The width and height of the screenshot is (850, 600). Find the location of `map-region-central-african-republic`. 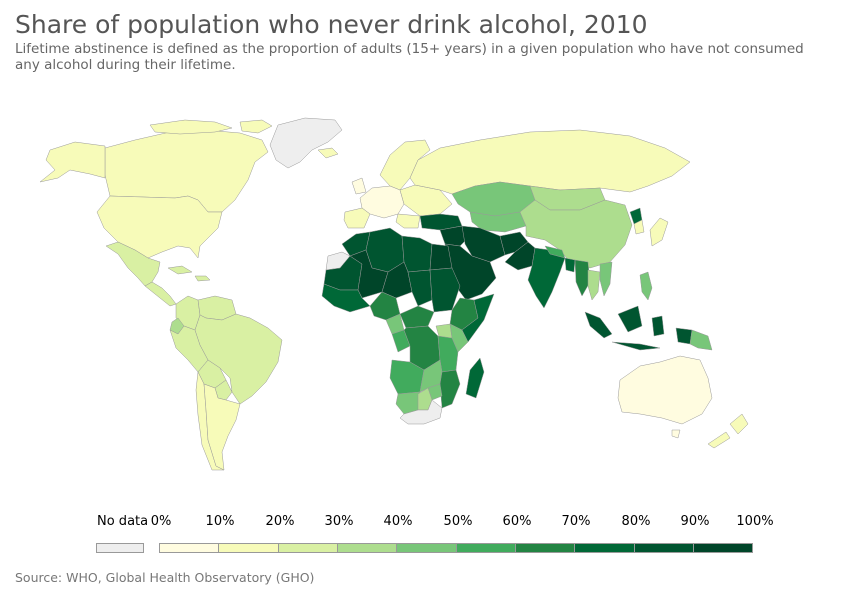

map-region-central-african-republic is located at coordinates (417, 317).